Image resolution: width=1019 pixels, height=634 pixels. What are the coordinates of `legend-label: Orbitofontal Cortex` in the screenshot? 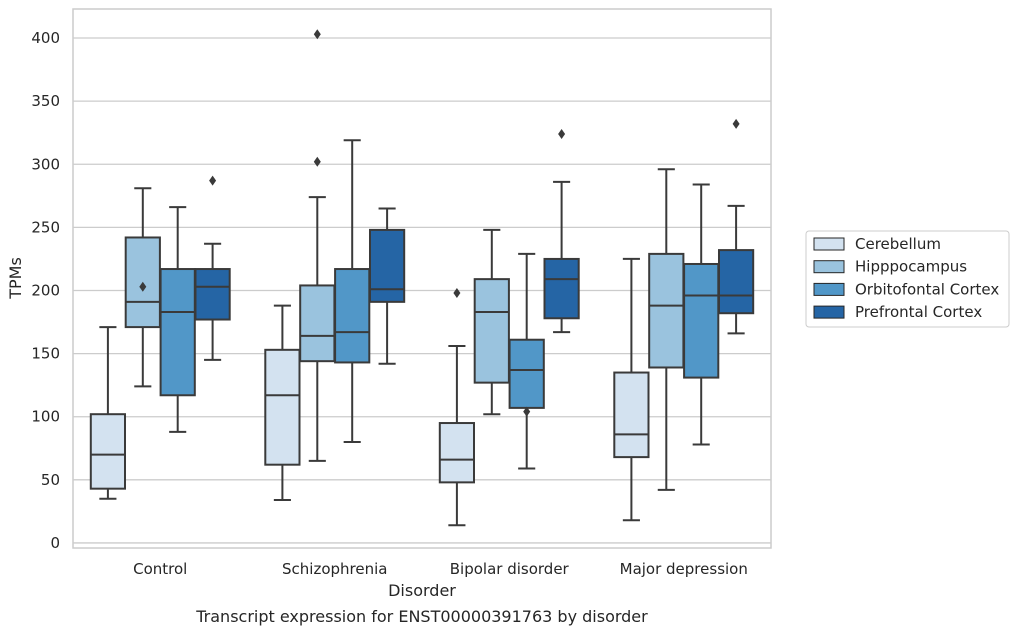 It's located at (927, 289).